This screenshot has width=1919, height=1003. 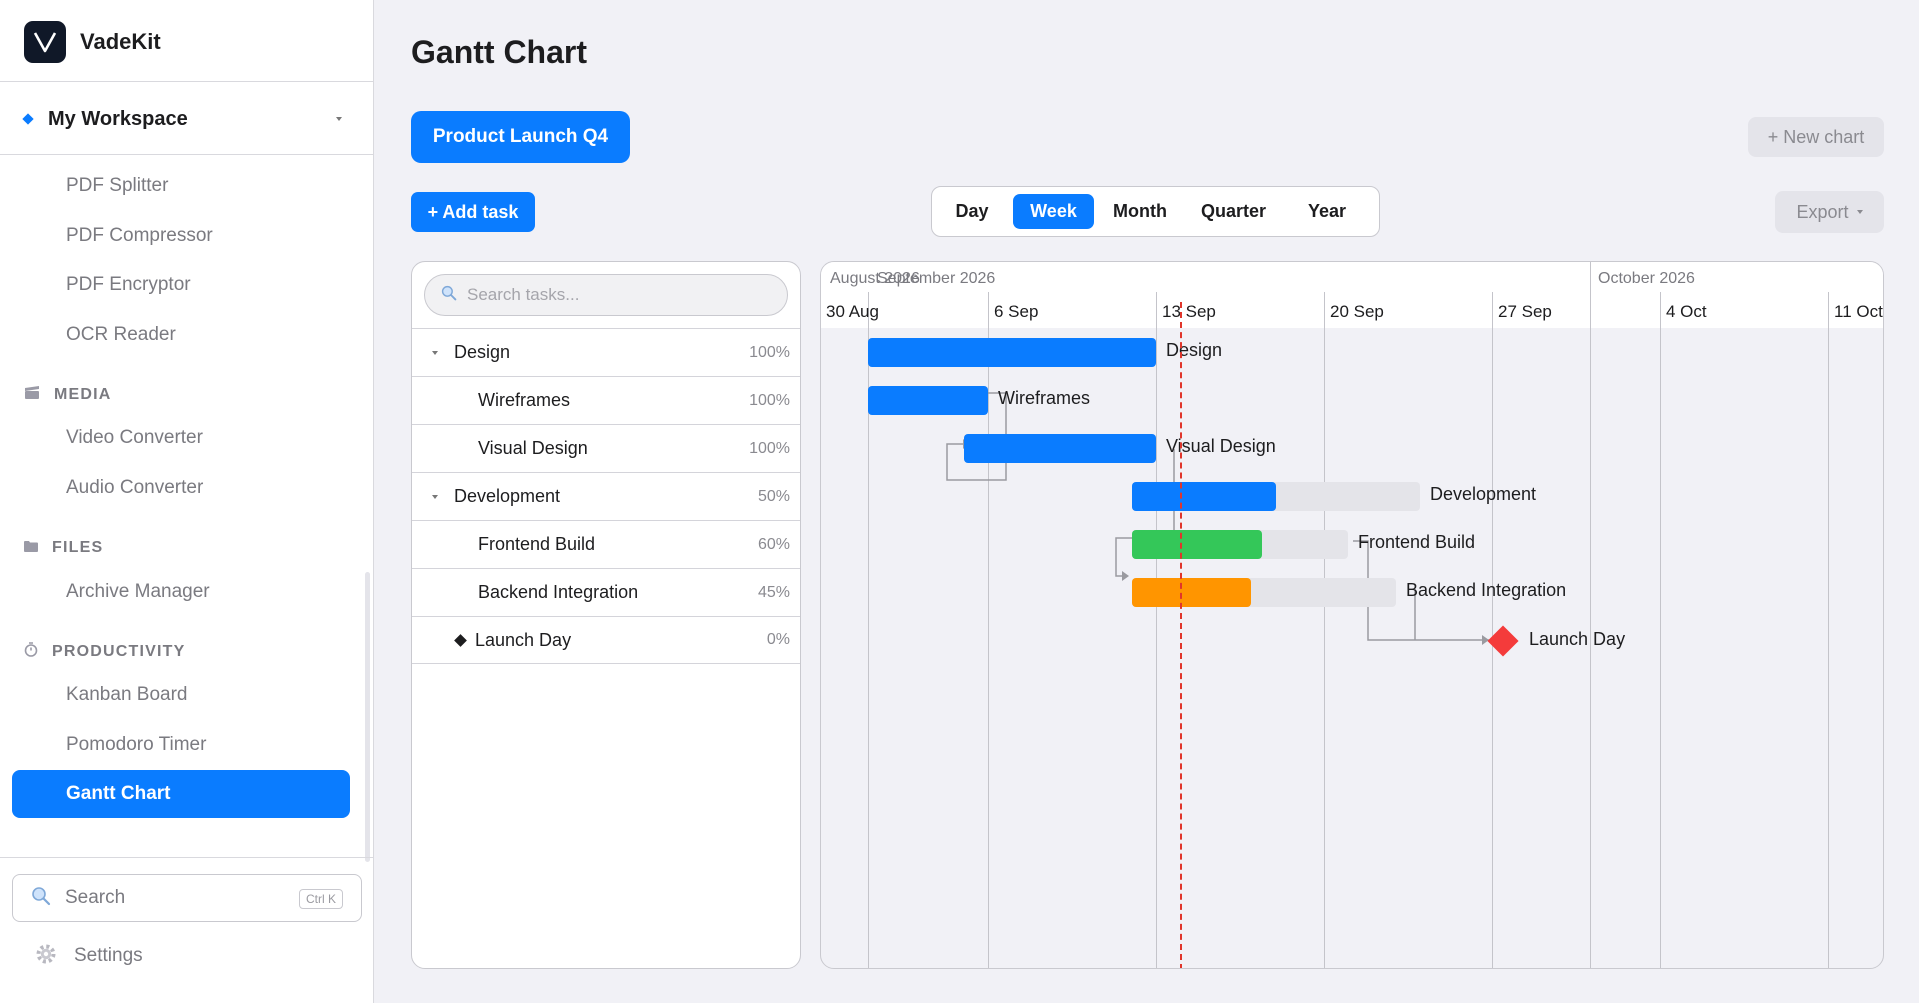 What do you see at coordinates (520, 137) in the screenshot?
I see `chart-tab-product-launch: Product Launch Q4` at bounding box center [520, 137].